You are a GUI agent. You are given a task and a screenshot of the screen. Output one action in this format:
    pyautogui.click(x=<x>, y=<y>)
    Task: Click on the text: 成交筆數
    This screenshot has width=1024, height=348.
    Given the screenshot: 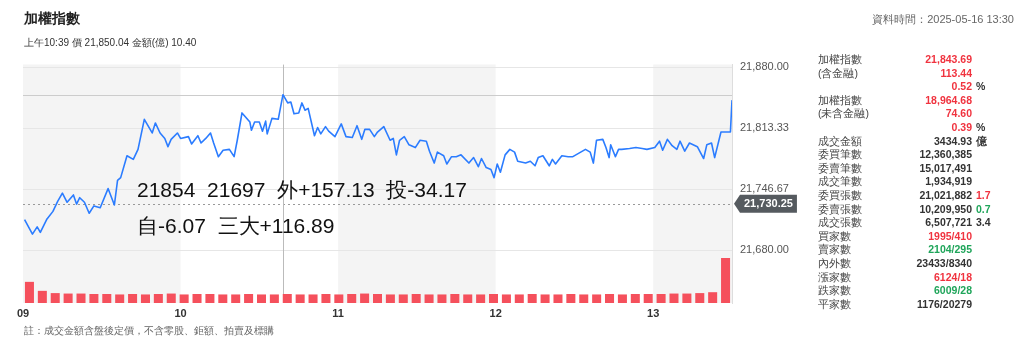 What is the action you would take?
    pyautogui.click(x=840, y=181)
    